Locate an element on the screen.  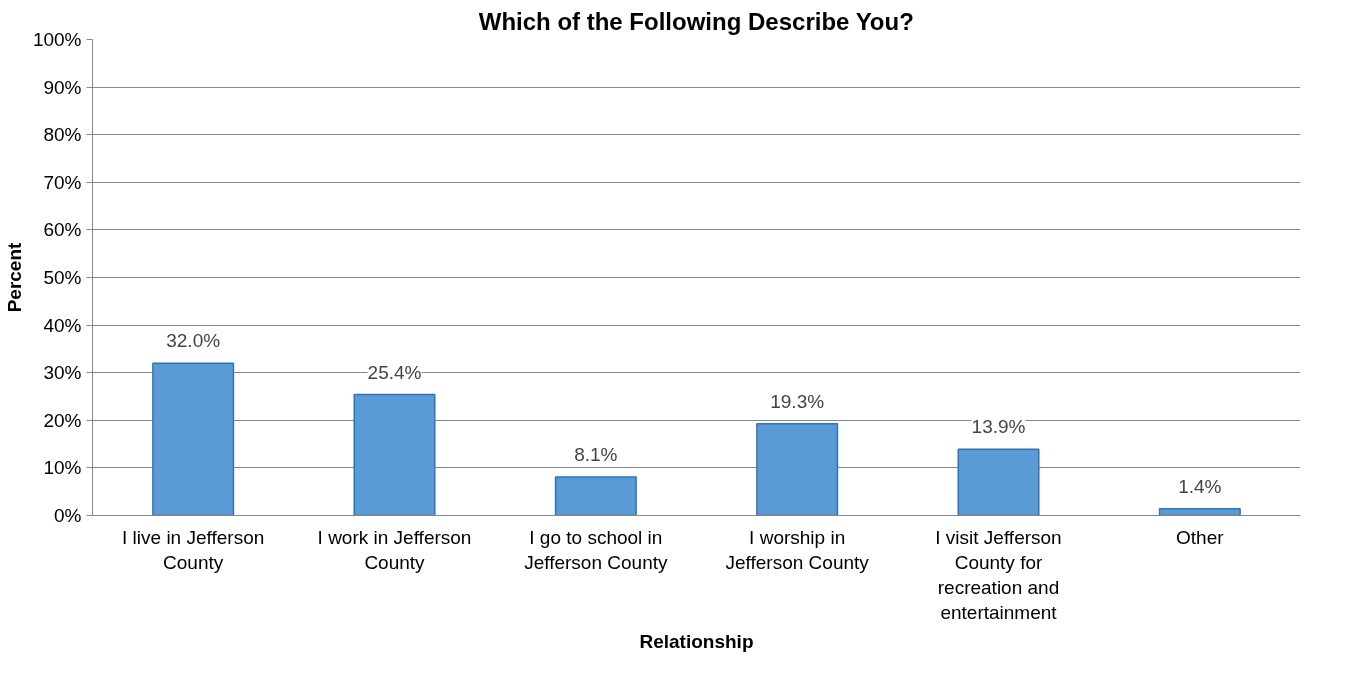
data-label: 25.4% is located at coordinates (394, 372).